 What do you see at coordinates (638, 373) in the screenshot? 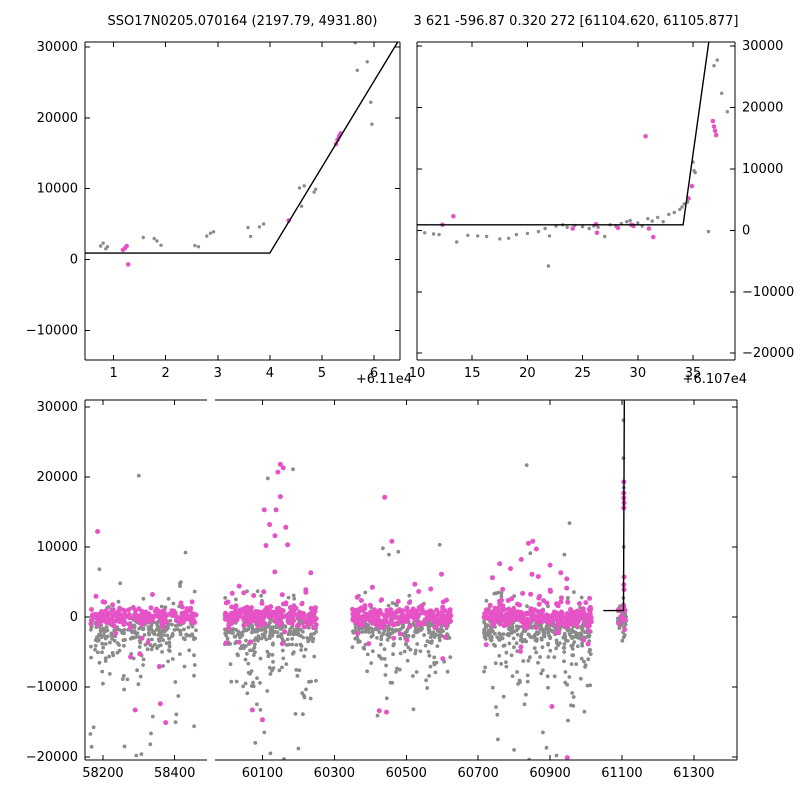
I see `svg-text: 30` at bounding box center [638, 373].